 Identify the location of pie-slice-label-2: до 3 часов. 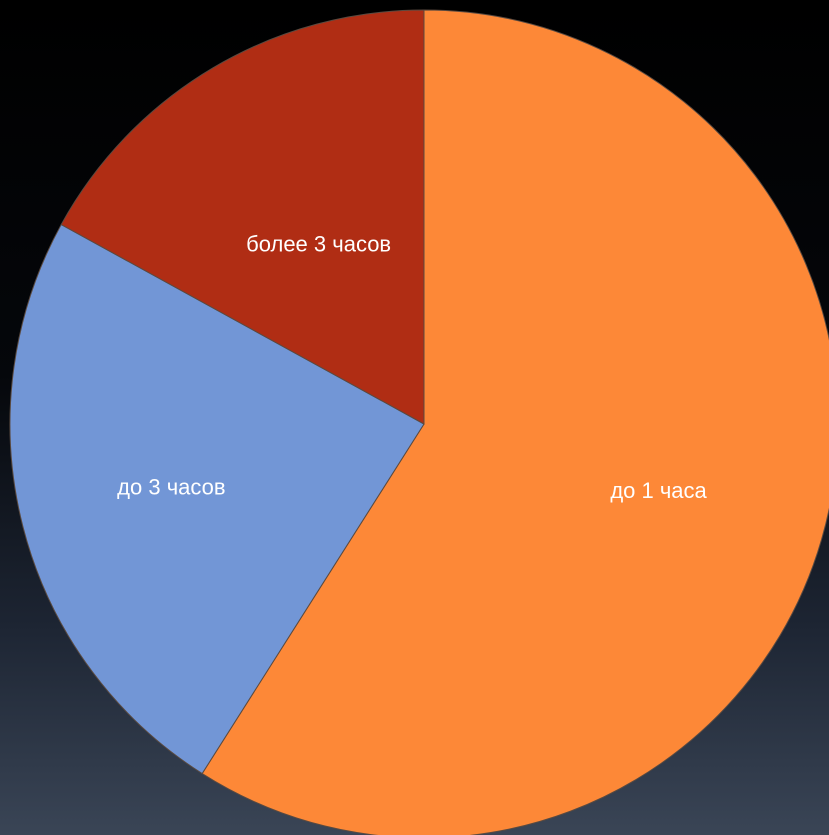
(171, 487).